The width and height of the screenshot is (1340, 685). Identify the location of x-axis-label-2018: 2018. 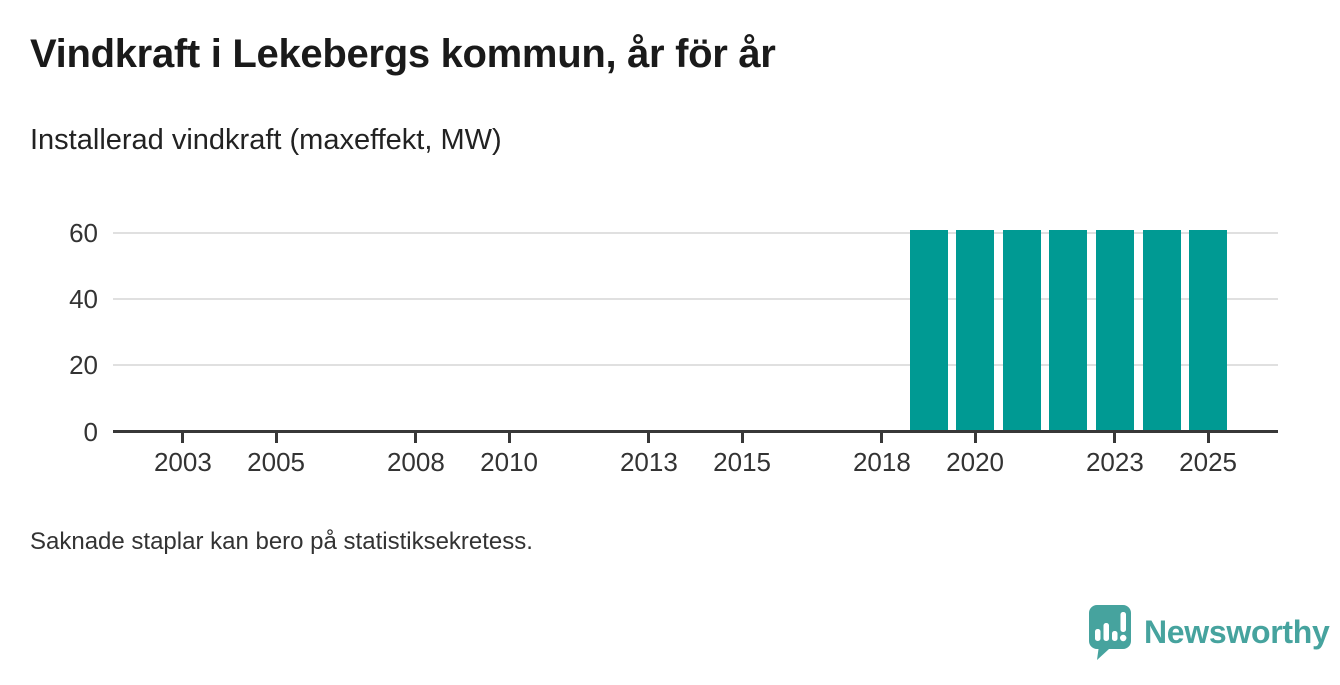
(881, 462).